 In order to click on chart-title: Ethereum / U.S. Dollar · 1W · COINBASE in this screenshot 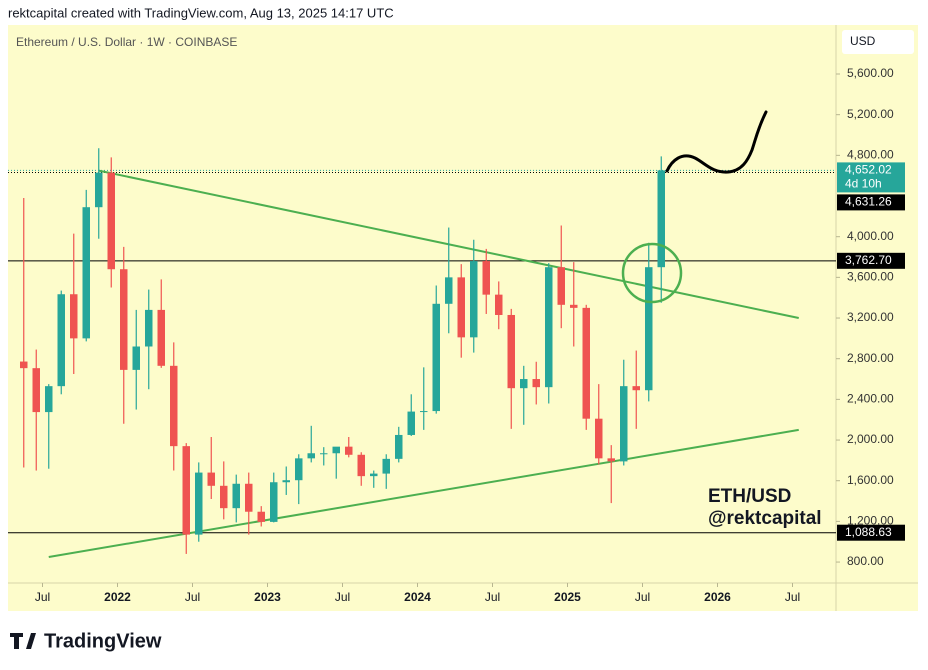, I will do `click(126, 42)`.